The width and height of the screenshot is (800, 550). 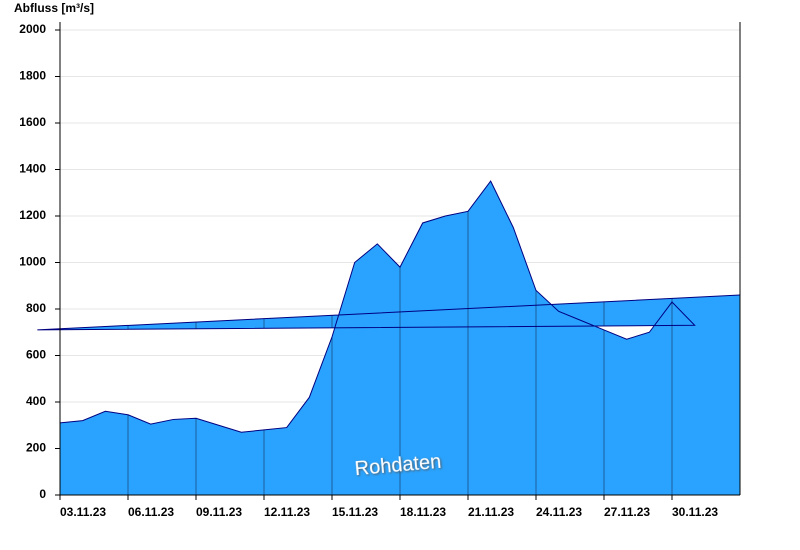 What do you see at coordinates (627, 512) in the screenshot?
I see `x-tick-label: 27.11.23` at bounding box center [627, 512].